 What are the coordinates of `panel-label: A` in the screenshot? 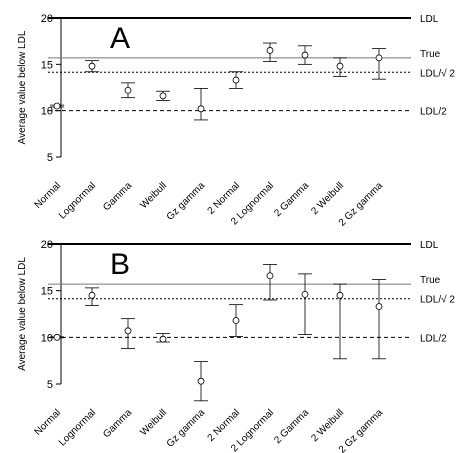 It's located at (120, 38).